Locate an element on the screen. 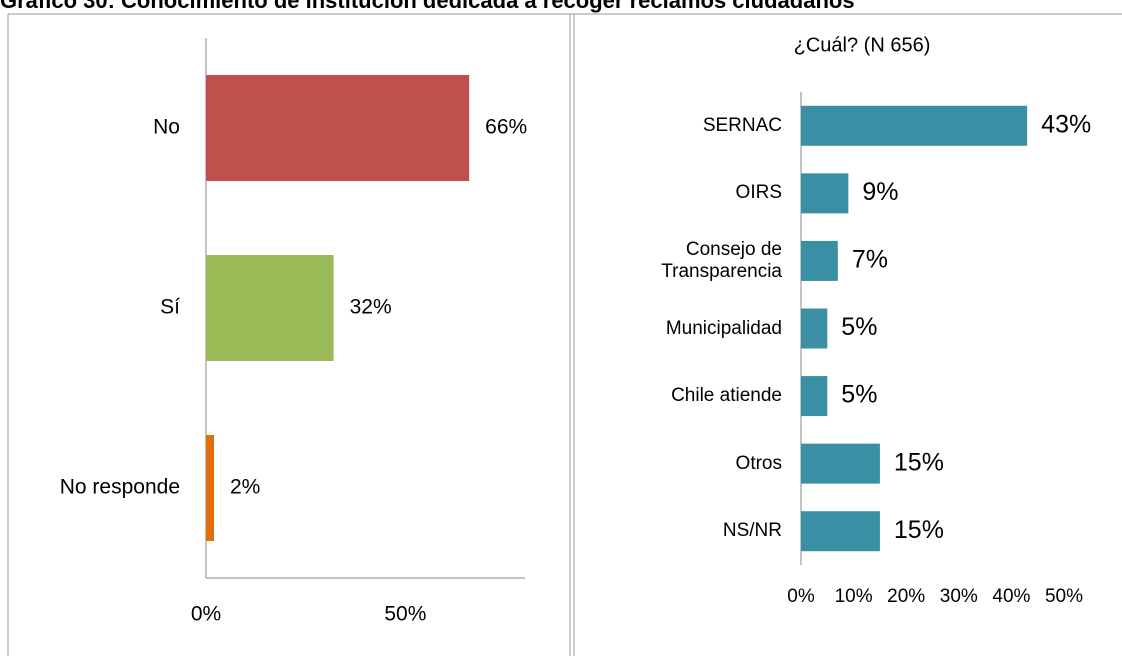 This screenshot has width=1122, height=656. y-tick-label: No is located at coordinates (166, 127).